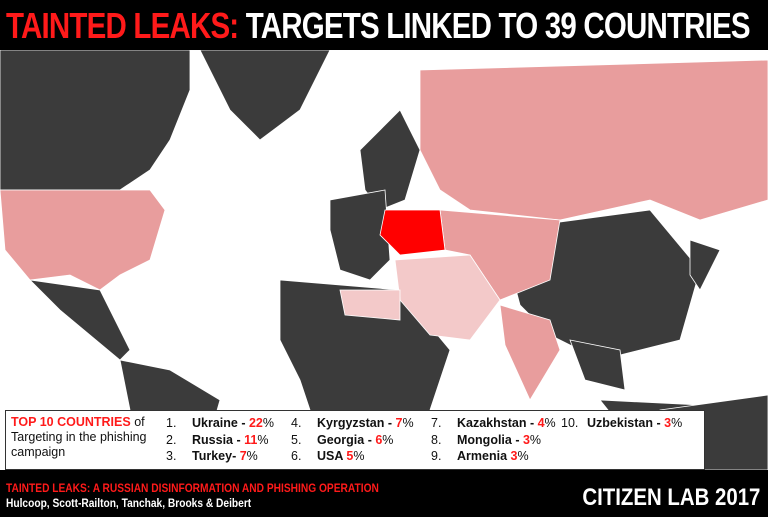  I want to click on legend-percent: 11, so click(251, 439).